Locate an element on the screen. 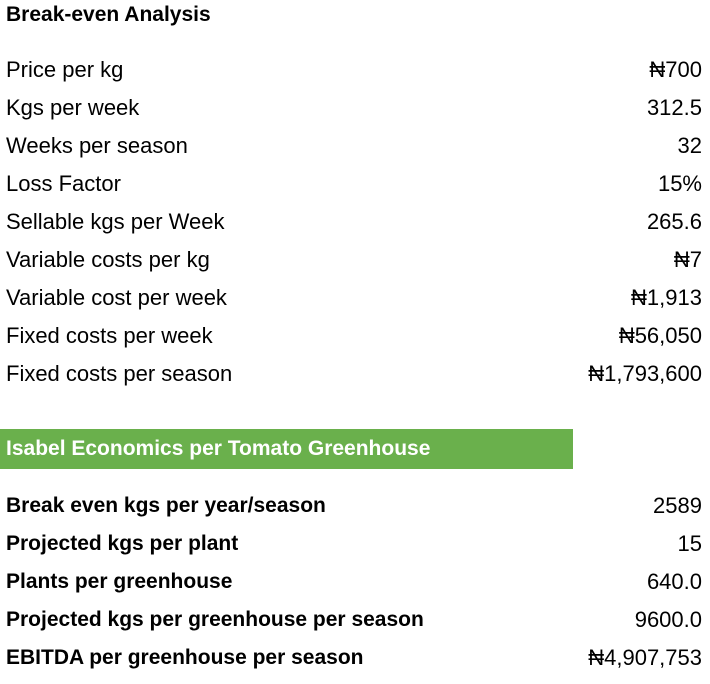  row-label: Sellable kgs per Week is located at coordinates (115, 221).